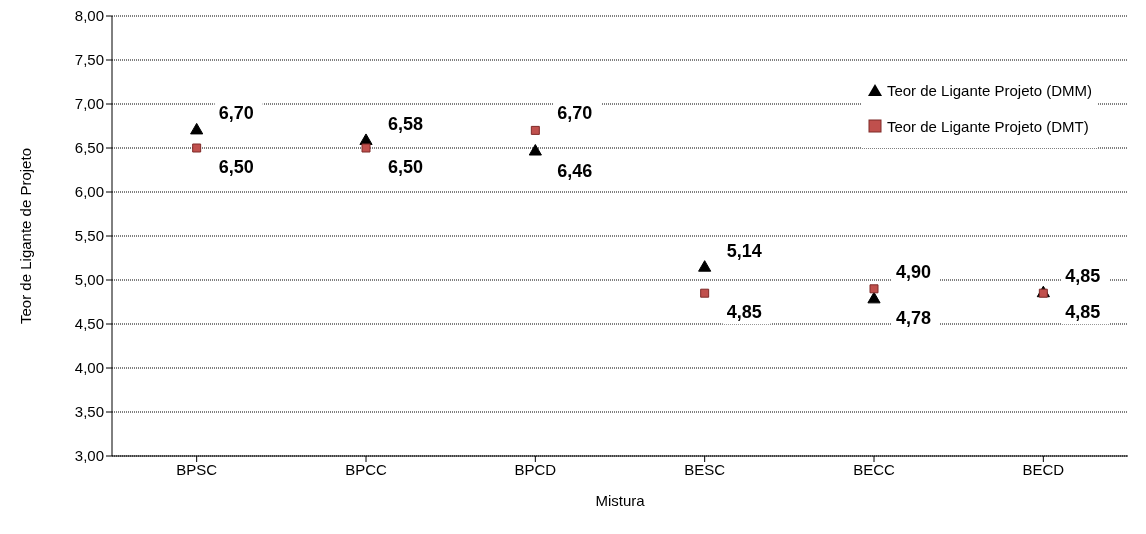  What do you see at coordinates (89, 324) in the screenshot?
I see `y-tick-label: 4,50` at bounding box center [89, 324].